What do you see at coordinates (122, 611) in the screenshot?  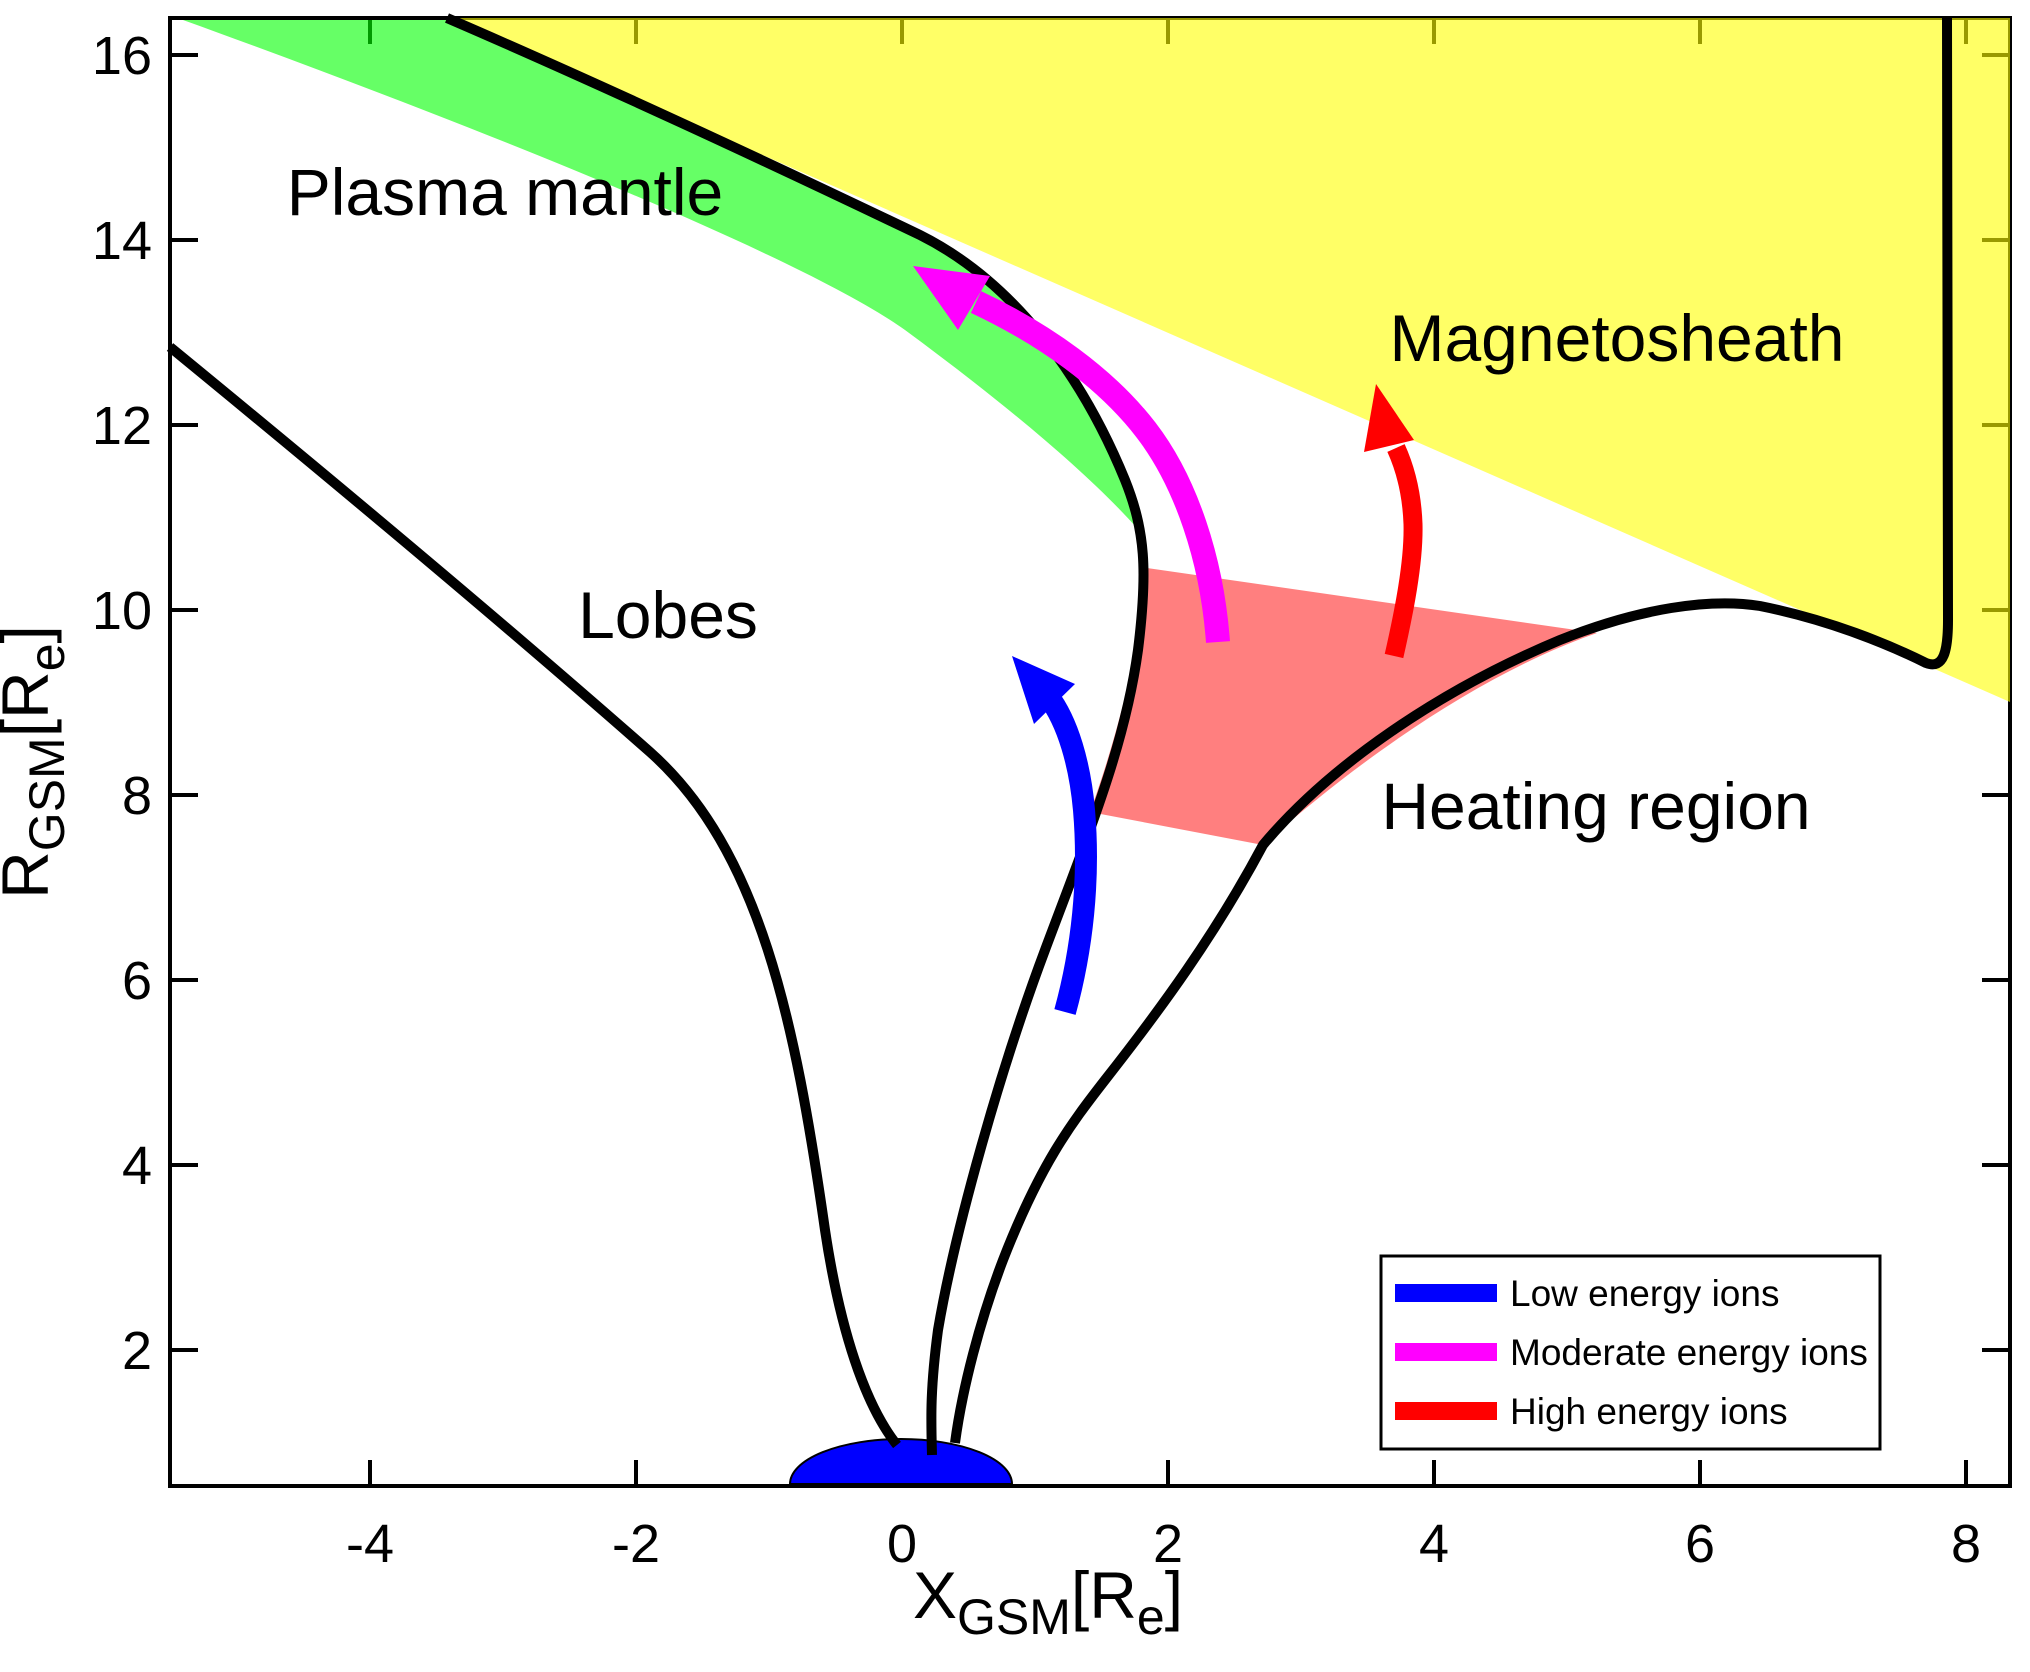 I see `y-tick-label: 10` at bounding box center [122, 611].